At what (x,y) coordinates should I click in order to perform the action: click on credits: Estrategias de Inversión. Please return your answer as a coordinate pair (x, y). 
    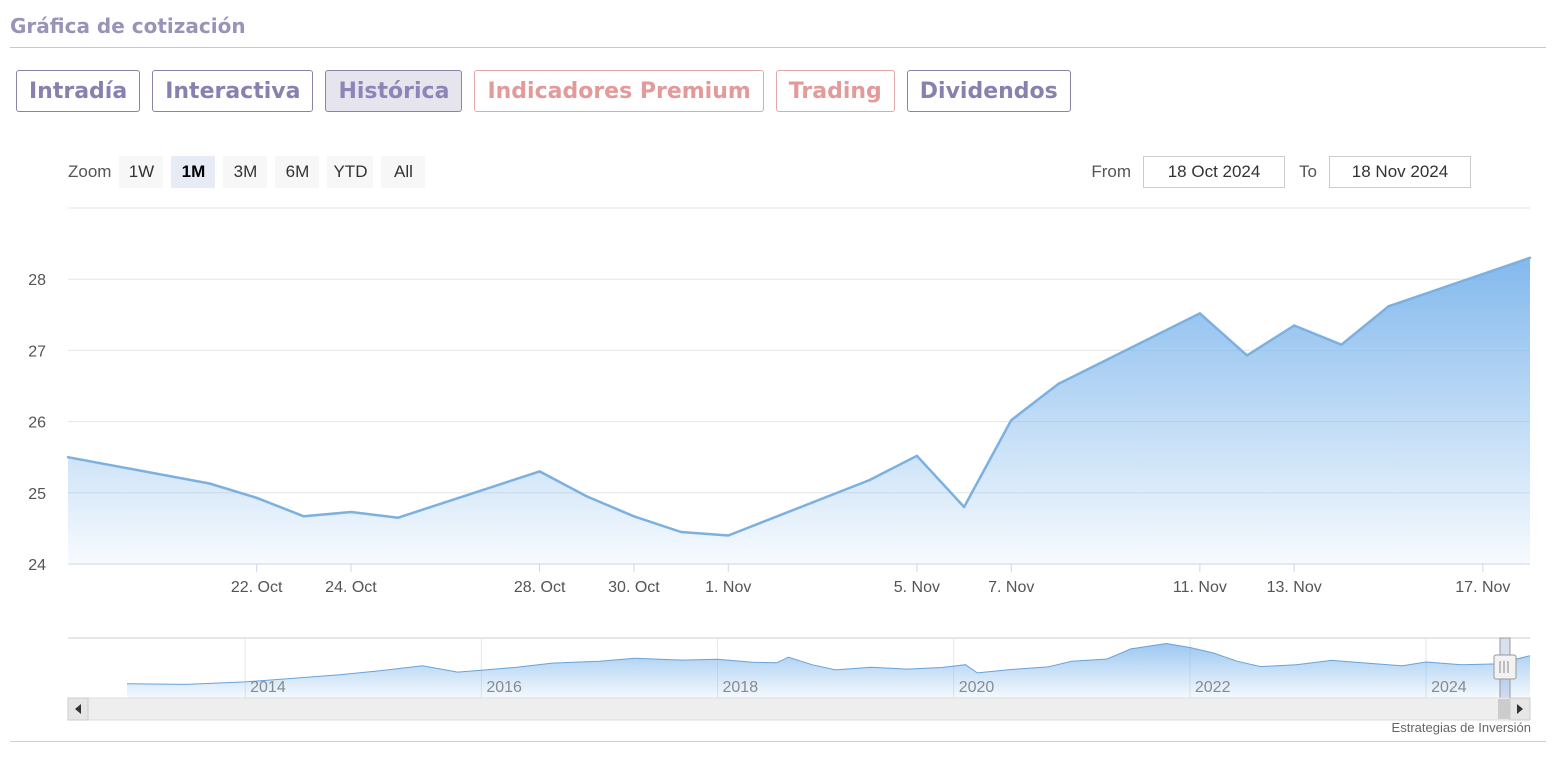
    Looking at the image, I should click on (1461, 727).